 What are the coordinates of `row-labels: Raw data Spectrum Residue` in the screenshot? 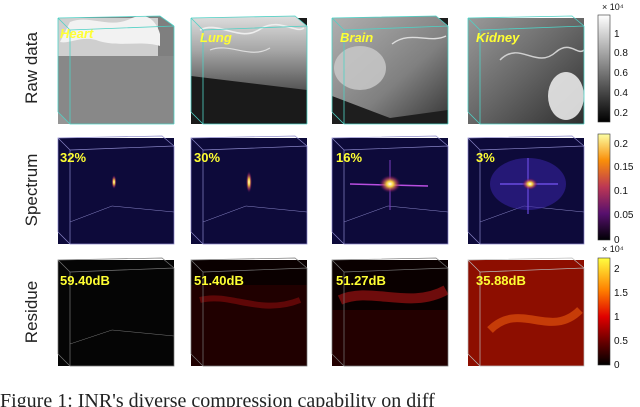 It's located at (31, 188).